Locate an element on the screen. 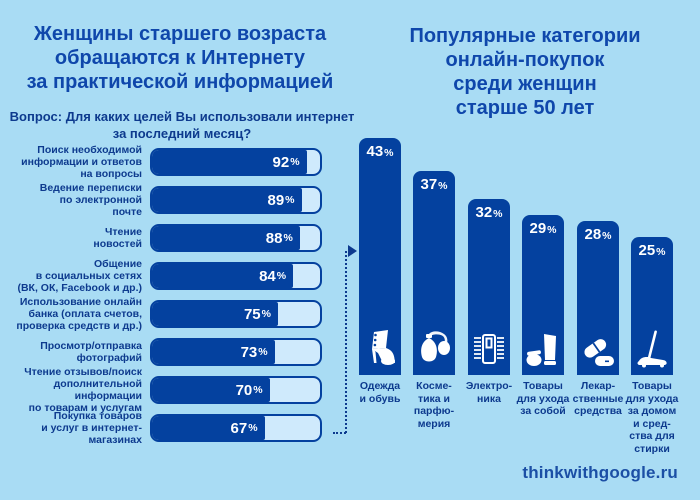 Image resolution: width=700 pixels, height=500 pixels. bar-track: 75% is located at coordinates (236, 314).